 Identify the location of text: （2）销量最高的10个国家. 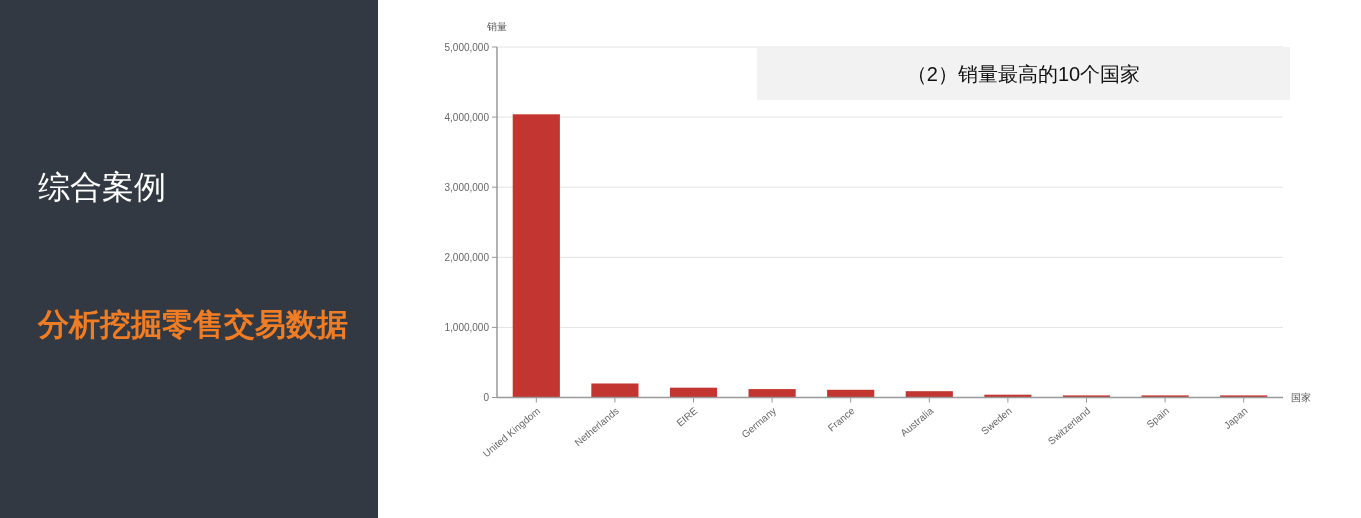
(1023, 73).